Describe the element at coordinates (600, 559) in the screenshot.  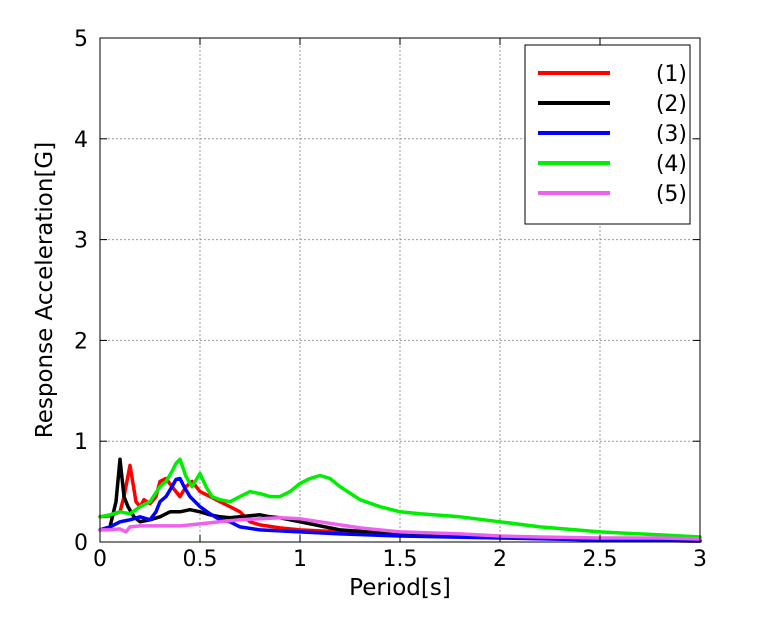
I see `x-tick-label: 2.5` at that location.